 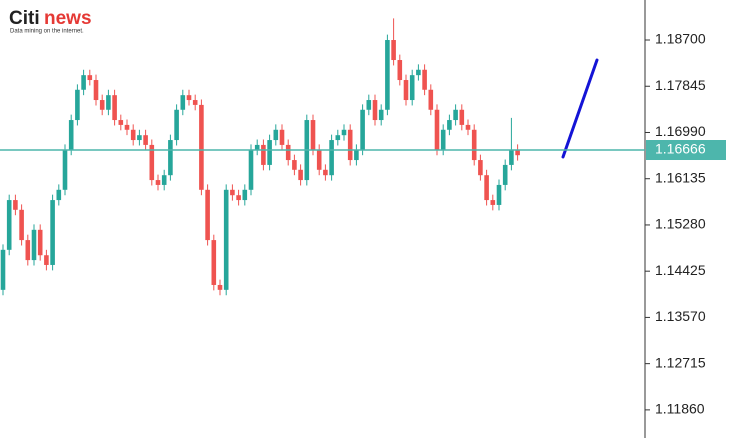 I want to click on price-label-box, so click(x=686, y=150).